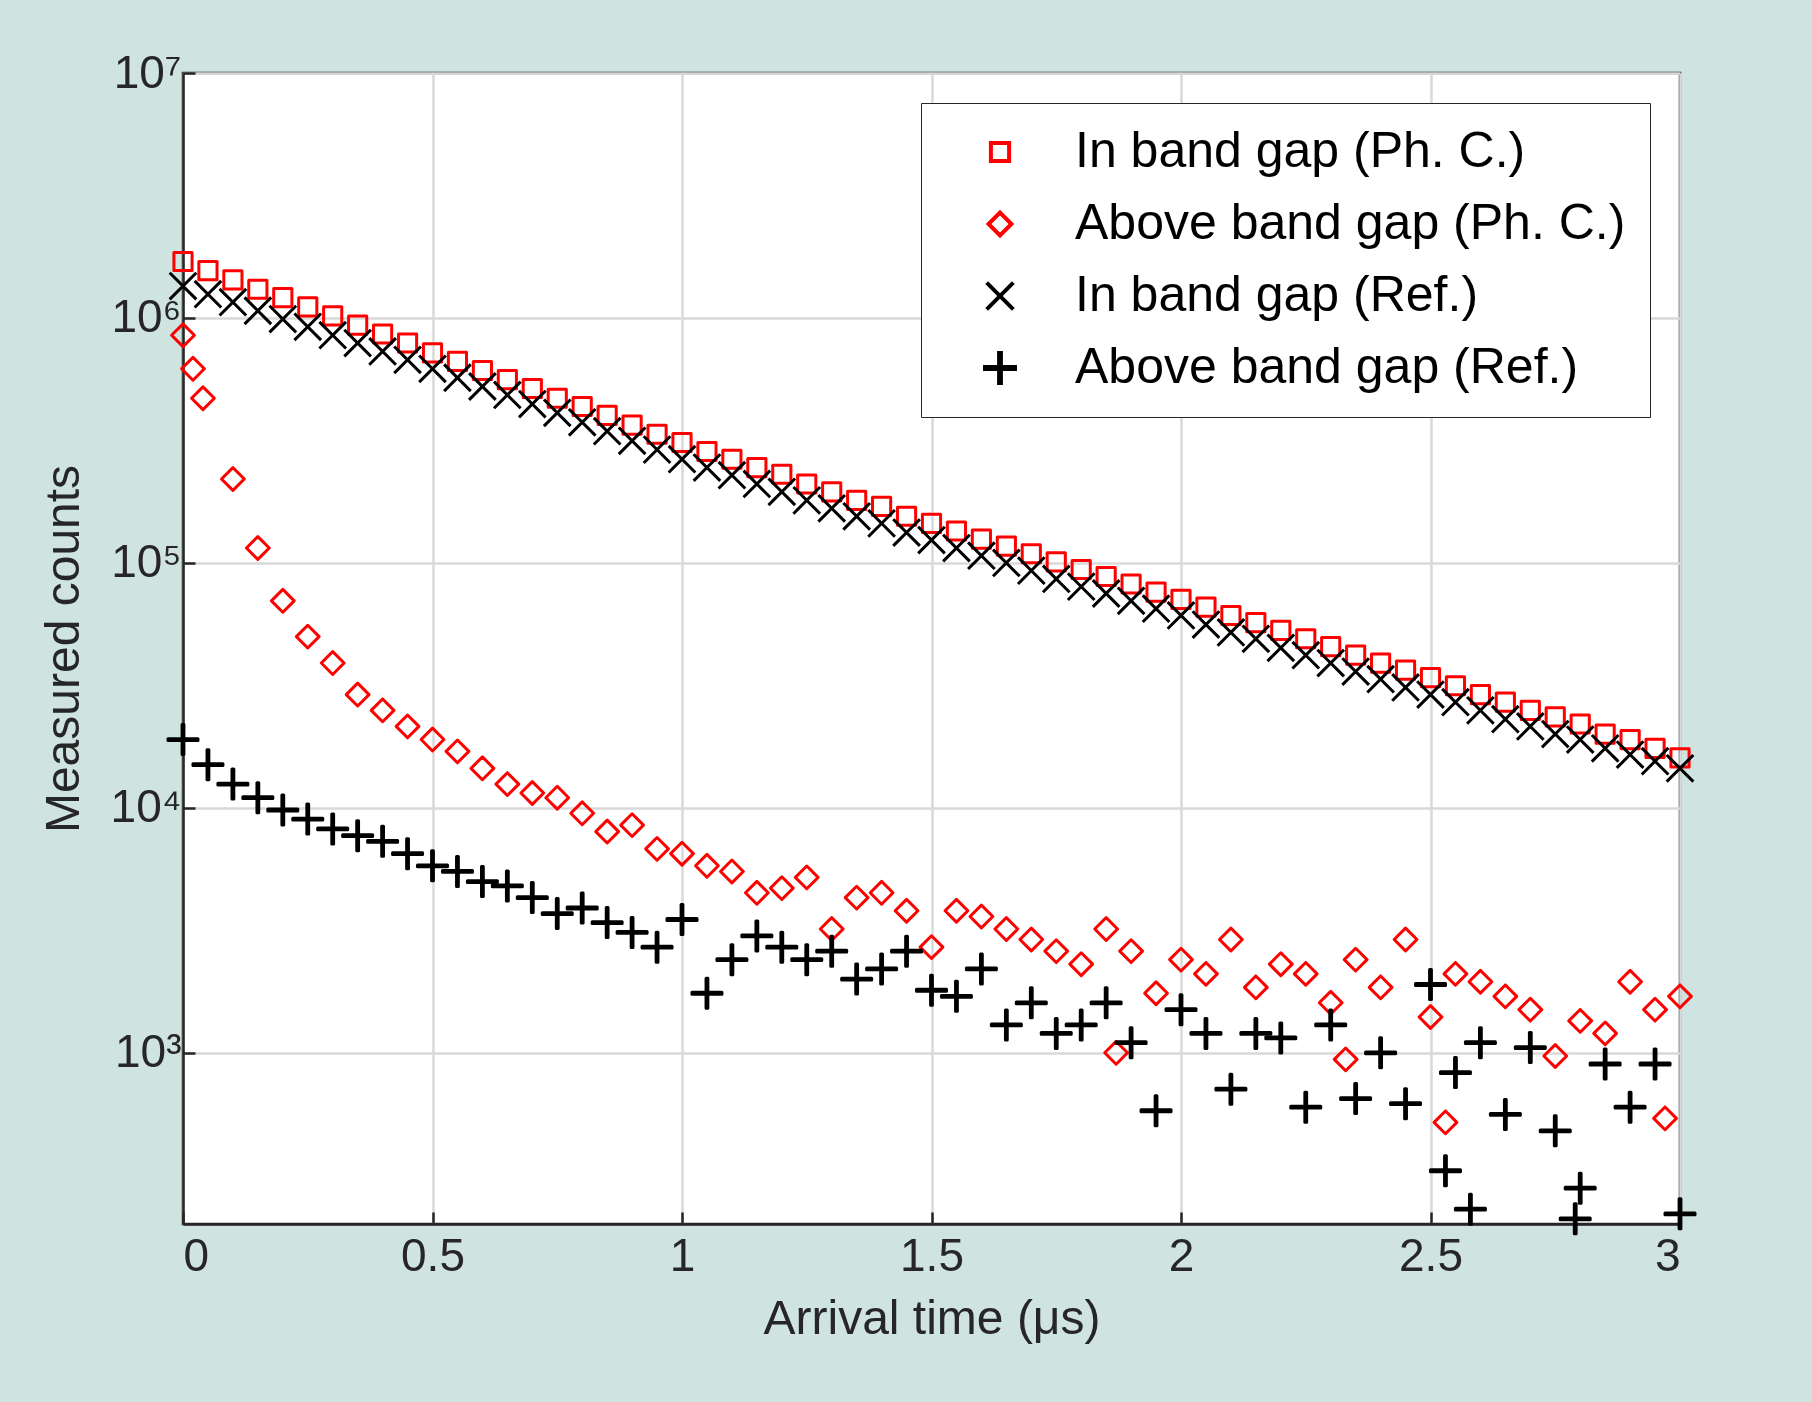  What do you see at coordinates (147, 71) in the screenshot?
I see `y-tick-label: 10⁷` at bounding box center [147, 71].